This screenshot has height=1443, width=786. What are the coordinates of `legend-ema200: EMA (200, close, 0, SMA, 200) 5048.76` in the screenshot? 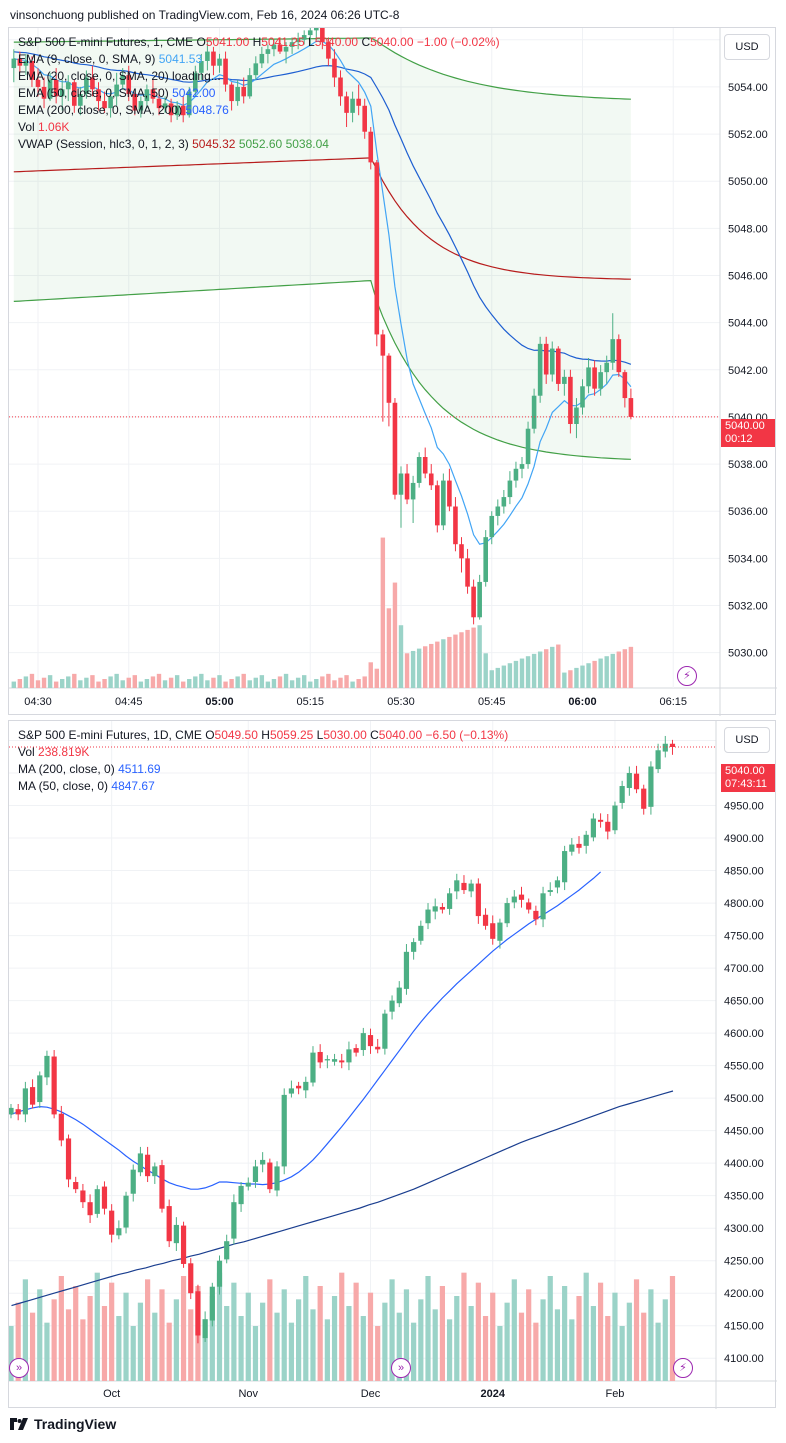 It's located at (123, 110).